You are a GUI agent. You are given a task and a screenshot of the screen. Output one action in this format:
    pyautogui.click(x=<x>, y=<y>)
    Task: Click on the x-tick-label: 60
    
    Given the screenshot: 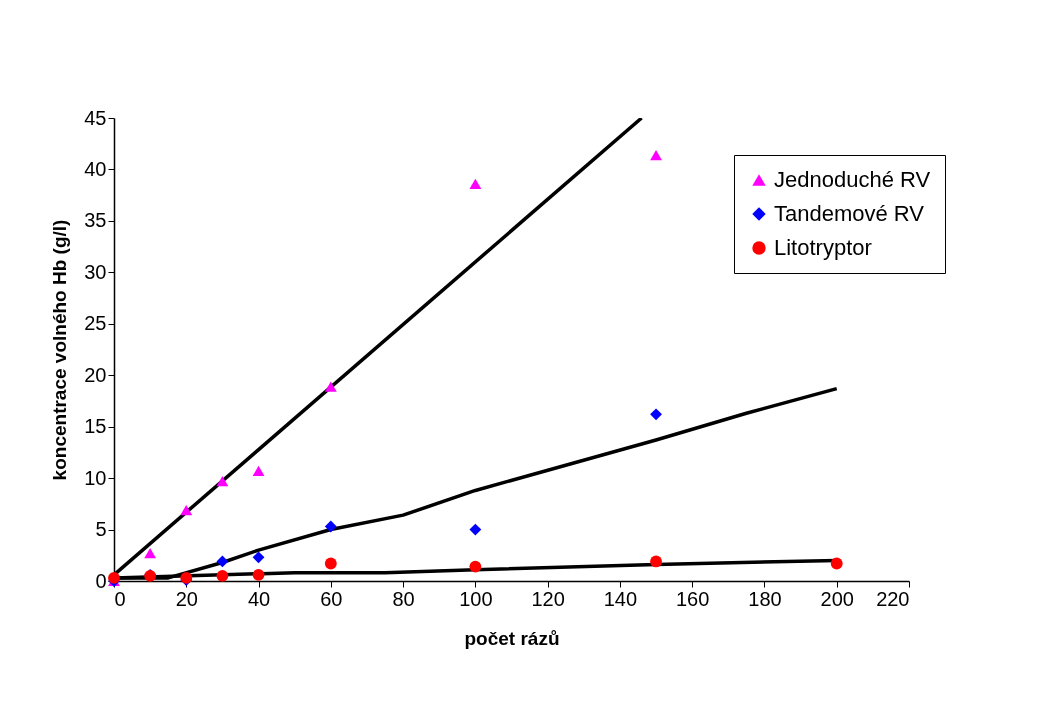 What is the action you would take?
    pyautogui.click(x=331, y=598)
    